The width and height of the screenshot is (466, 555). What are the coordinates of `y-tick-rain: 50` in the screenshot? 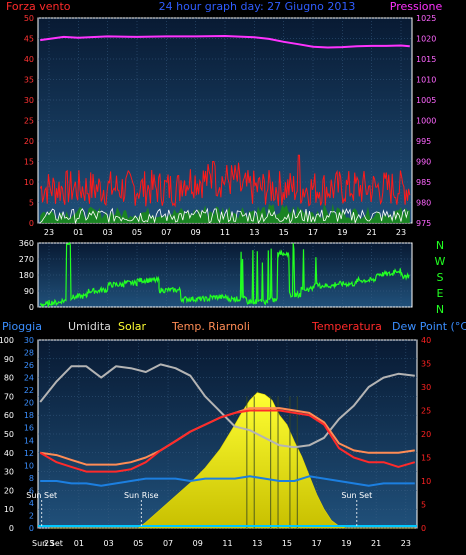 It's located at (9, 434).